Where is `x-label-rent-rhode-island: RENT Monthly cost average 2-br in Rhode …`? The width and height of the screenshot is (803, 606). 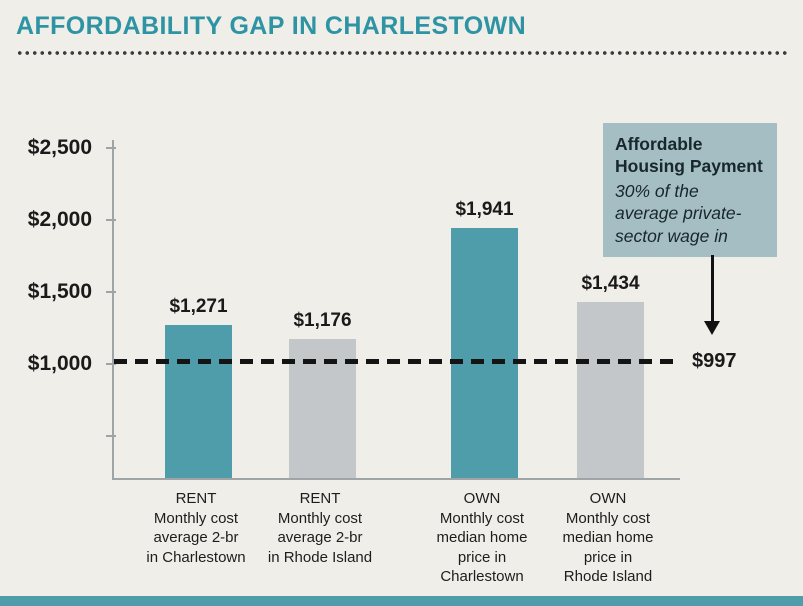 x-label-rent-rhode-island: RENT Monthly cost average 2-br in Rhode … is located at coordinates (320, 528).